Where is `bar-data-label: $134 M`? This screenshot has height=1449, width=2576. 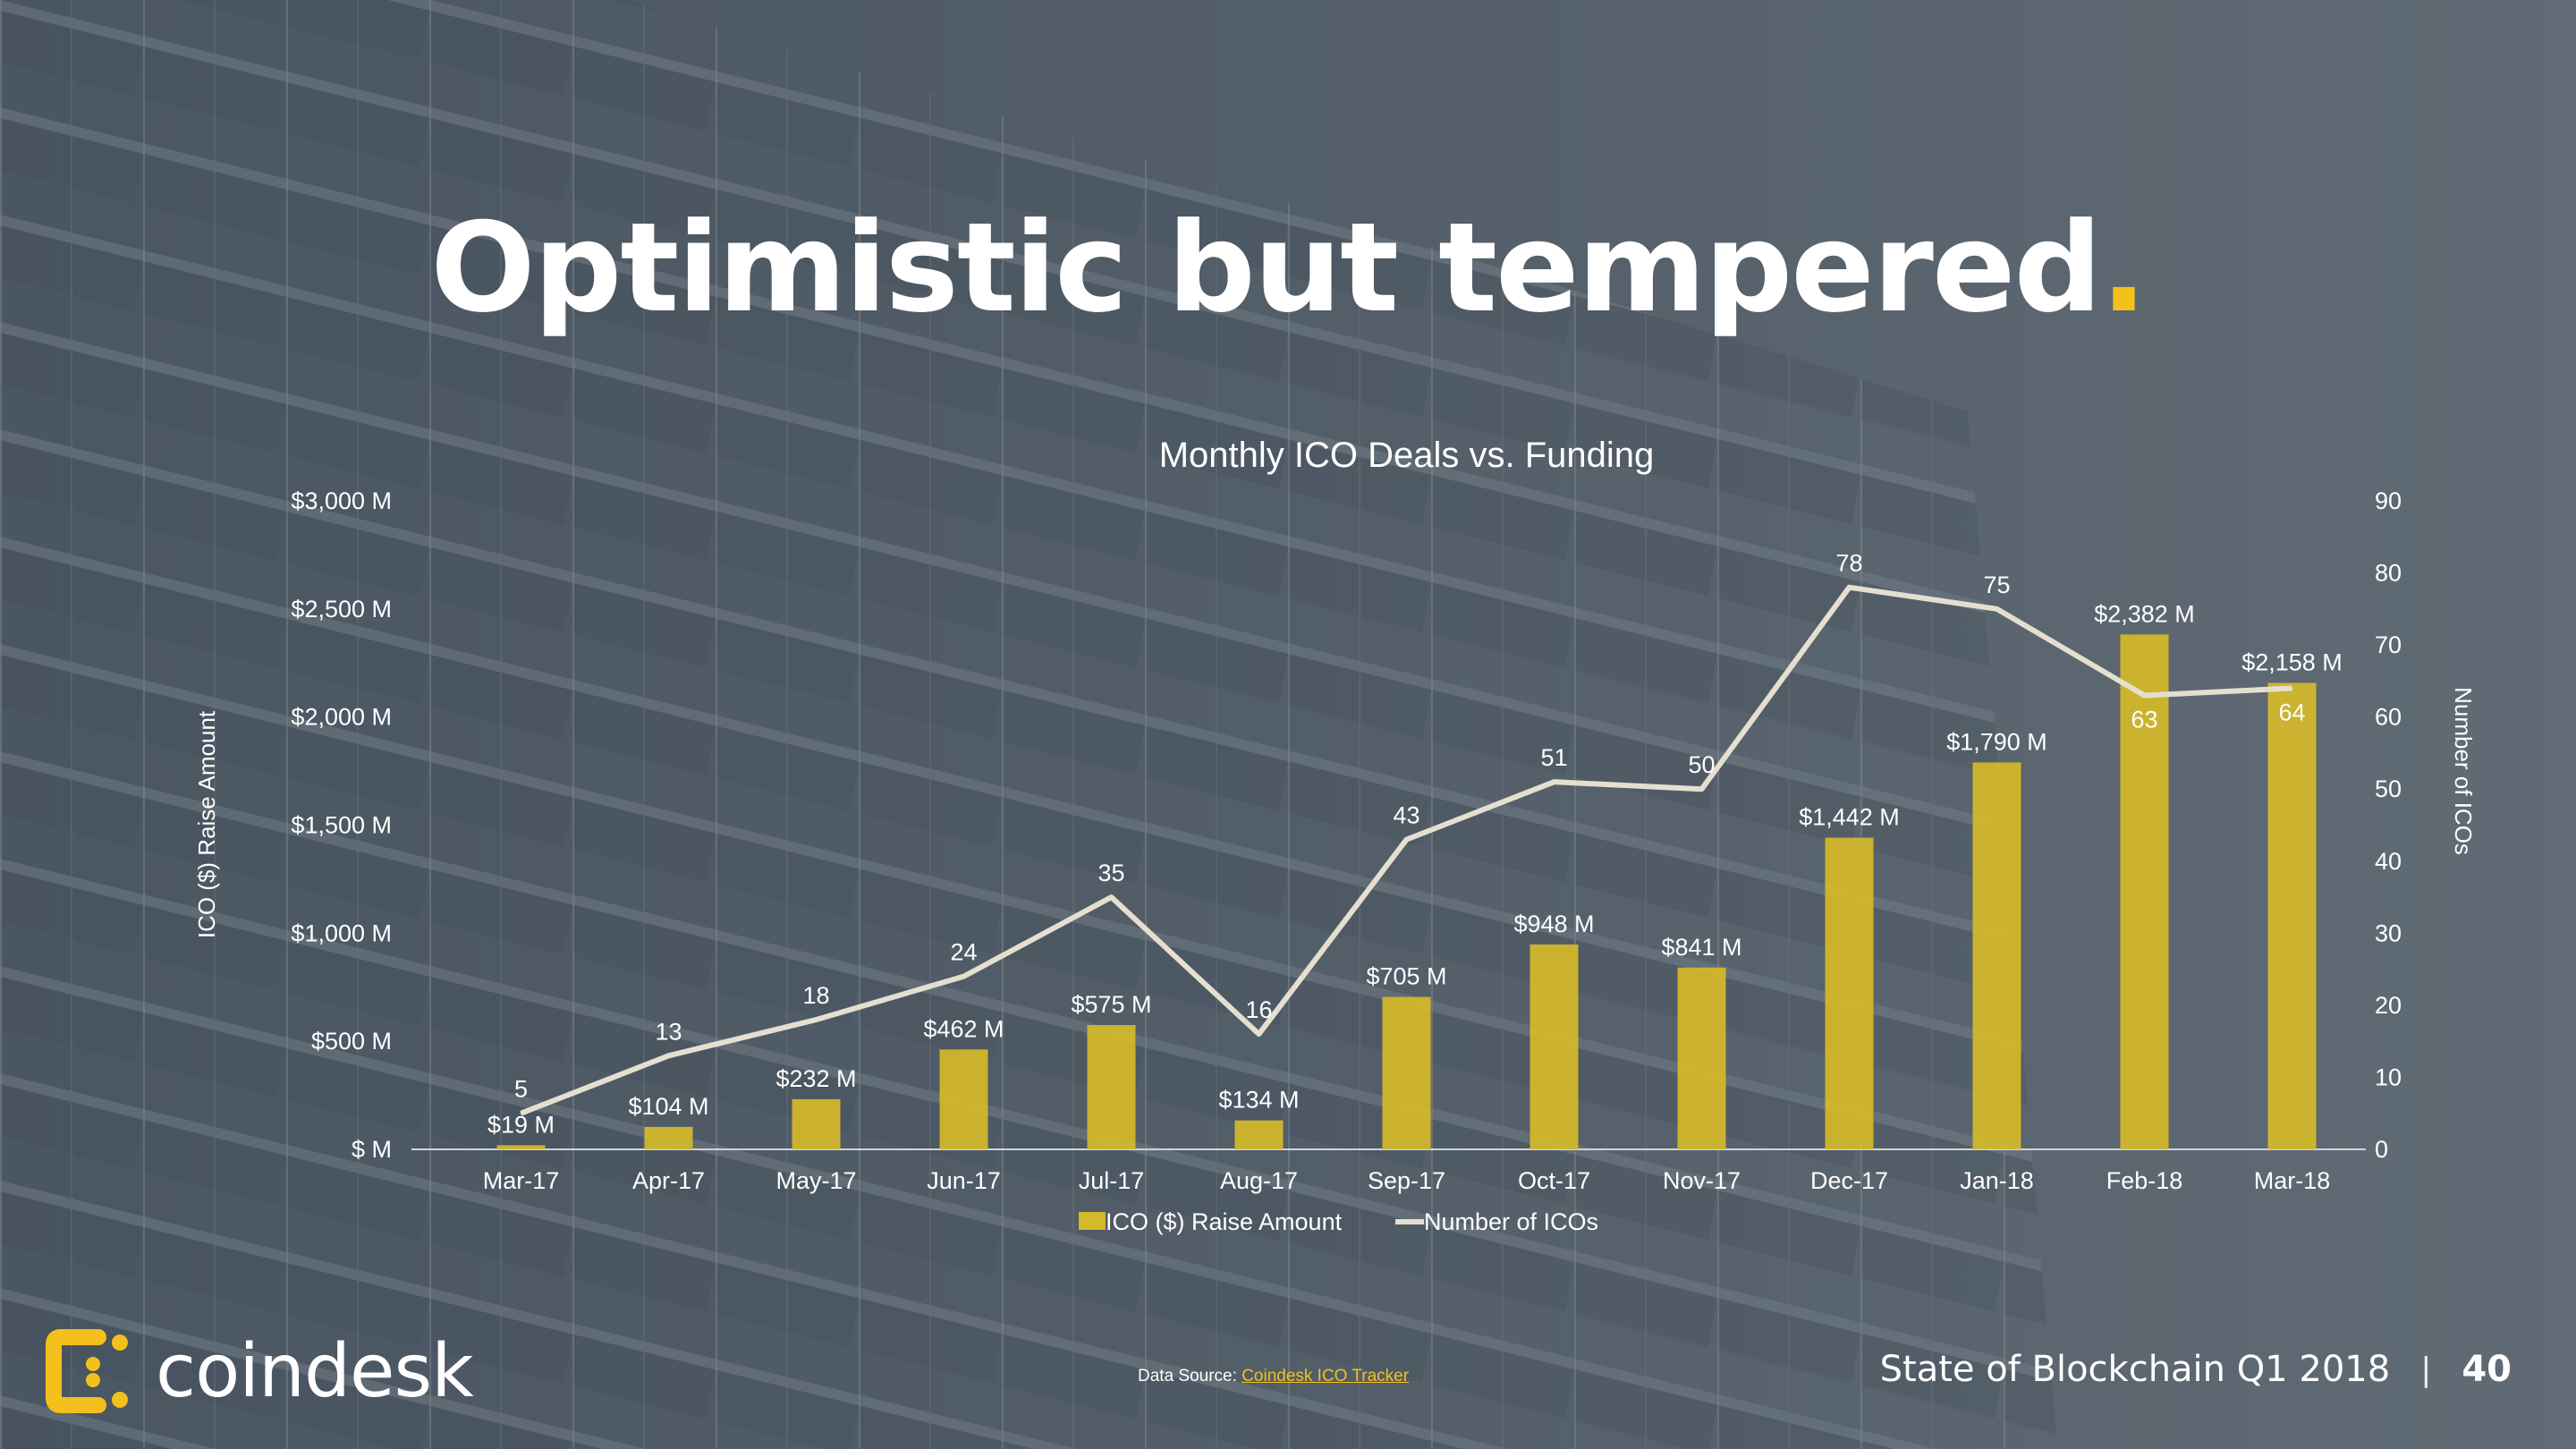 bar-data-label: $134 M is located at coordinates (1258, 1100).